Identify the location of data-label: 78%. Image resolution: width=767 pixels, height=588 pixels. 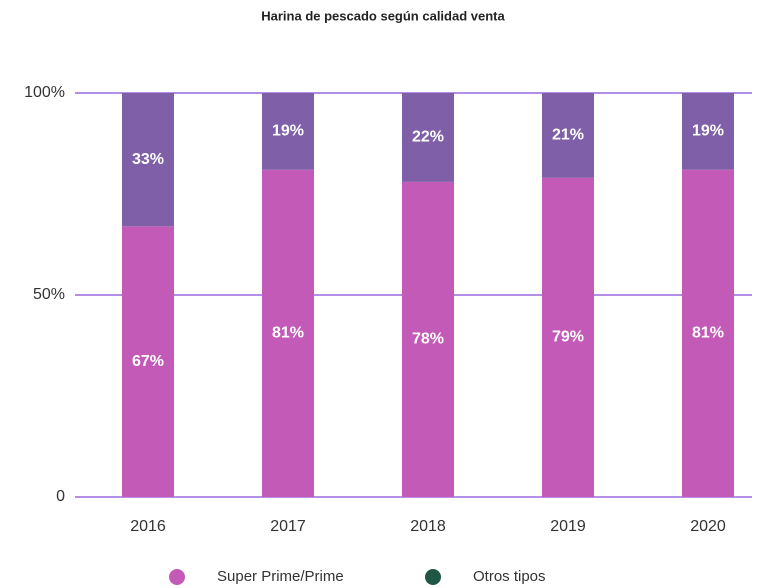
(428, 339).